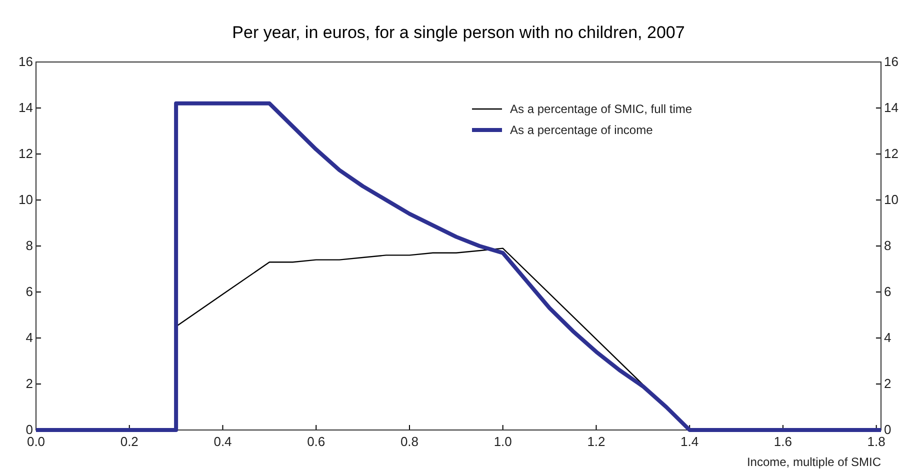 Image resolution: width=921 pixels, height=472 pixels. What do you see at coordinates (783, 441) in the screenshot?
I see `x-tick-label: 1.6` at bounding box center [783, 441].